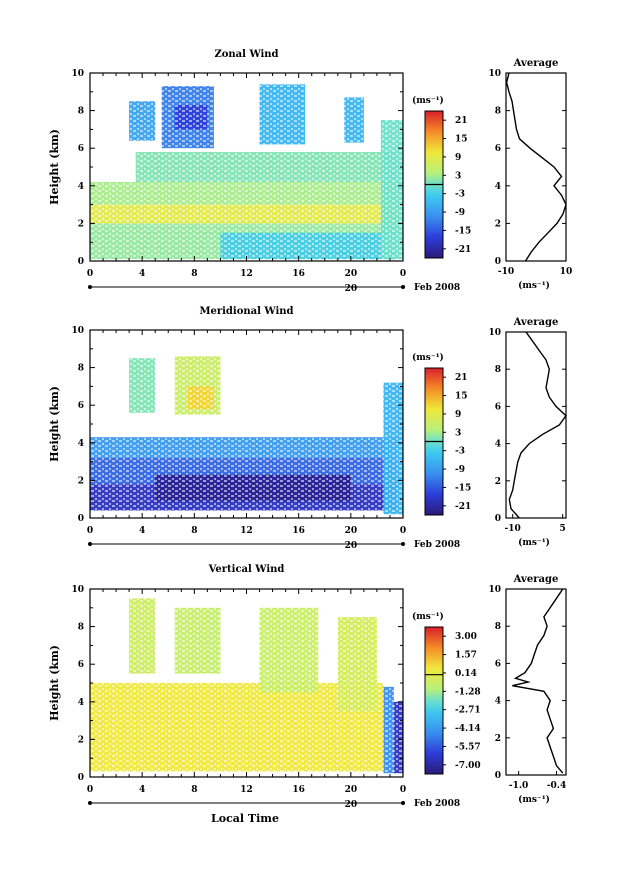  Describe the element at coordinates (563, 529) in the screenshot. I see `average-x-tick-label: 5` at that location.